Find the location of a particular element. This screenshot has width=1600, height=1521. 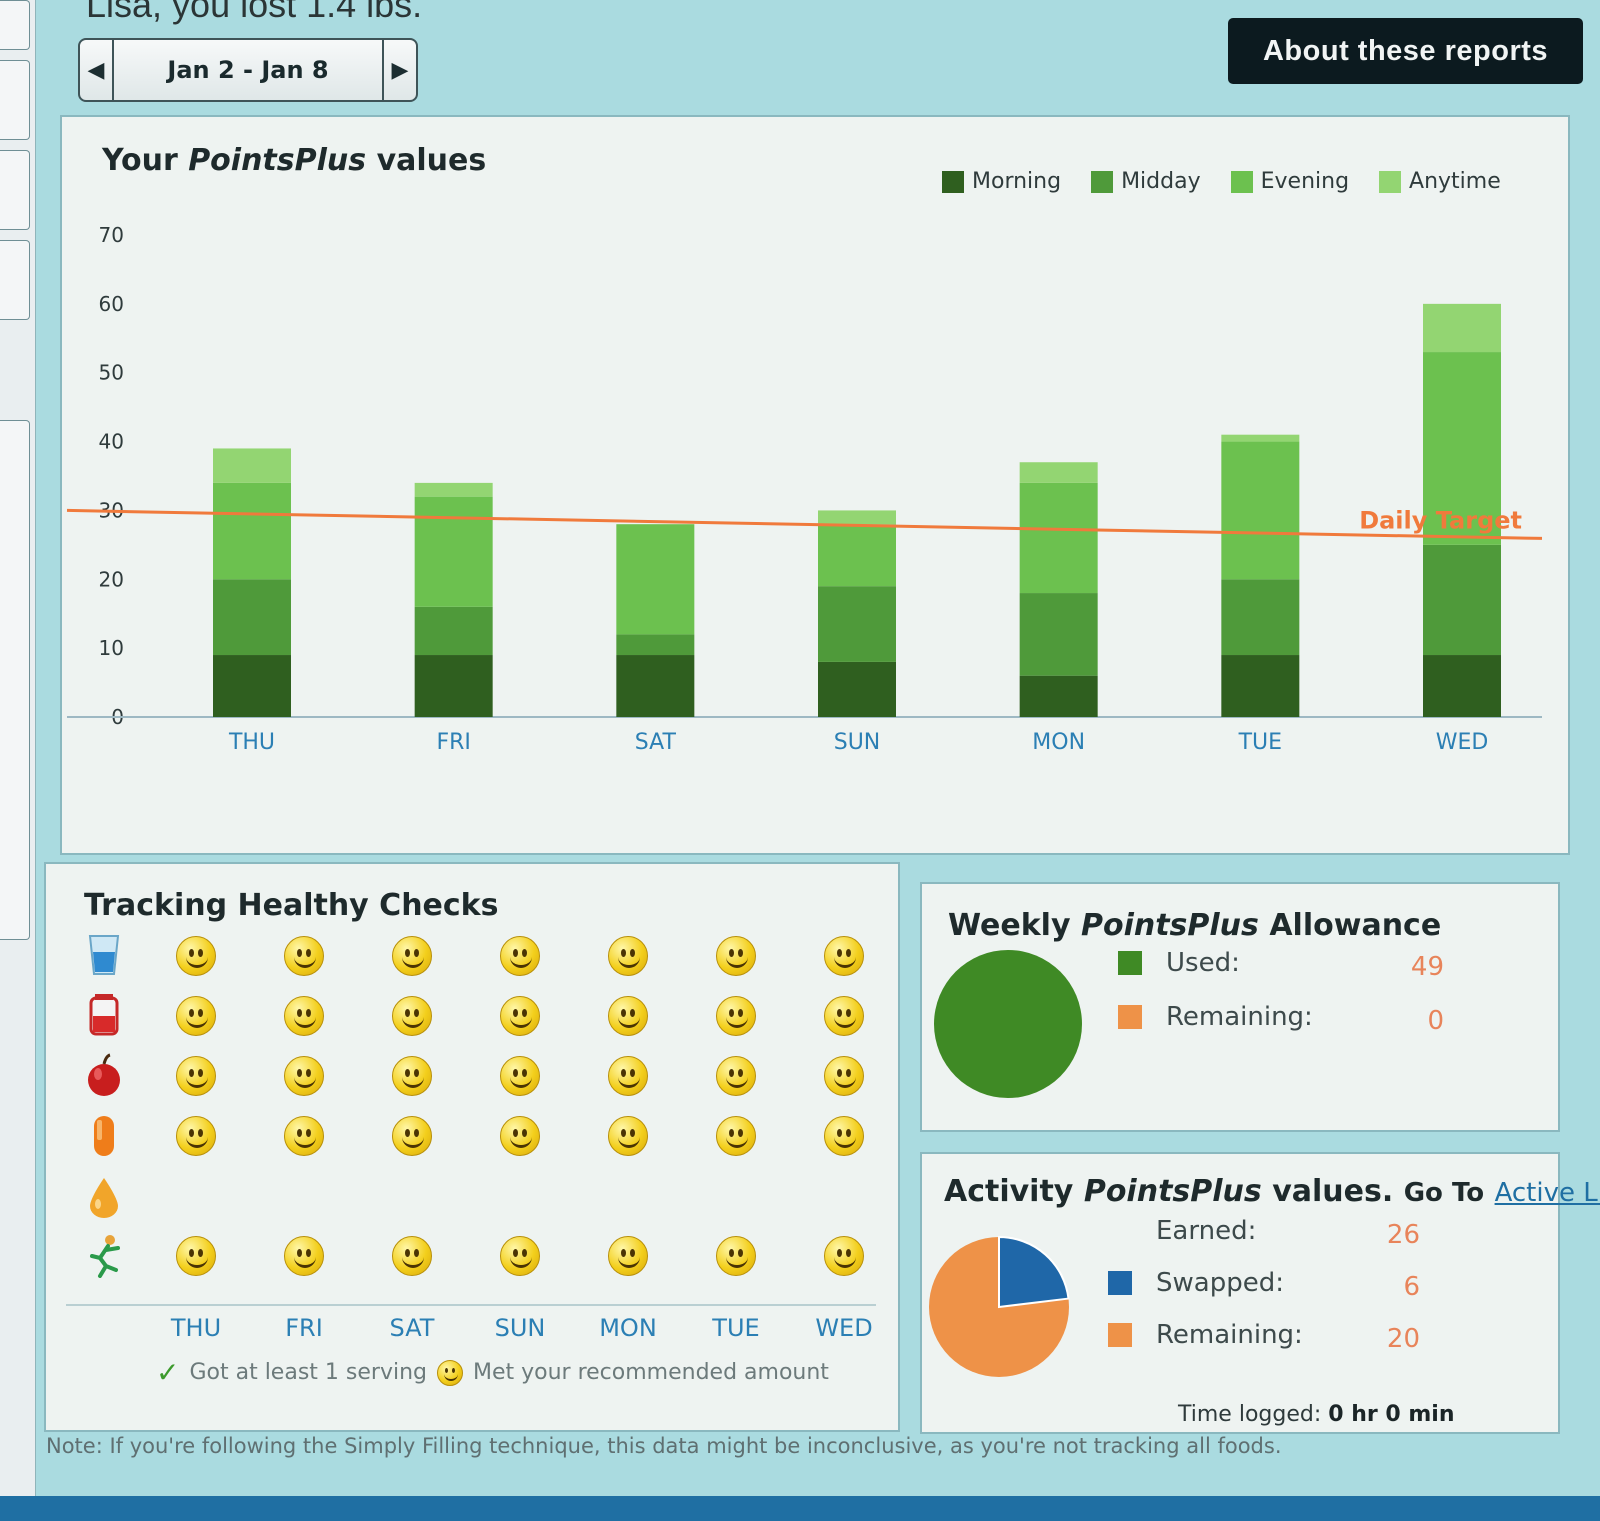

weight-loss-headline: Lisa, you lost 1.4 lbs. is located at coordinates (254, 12).